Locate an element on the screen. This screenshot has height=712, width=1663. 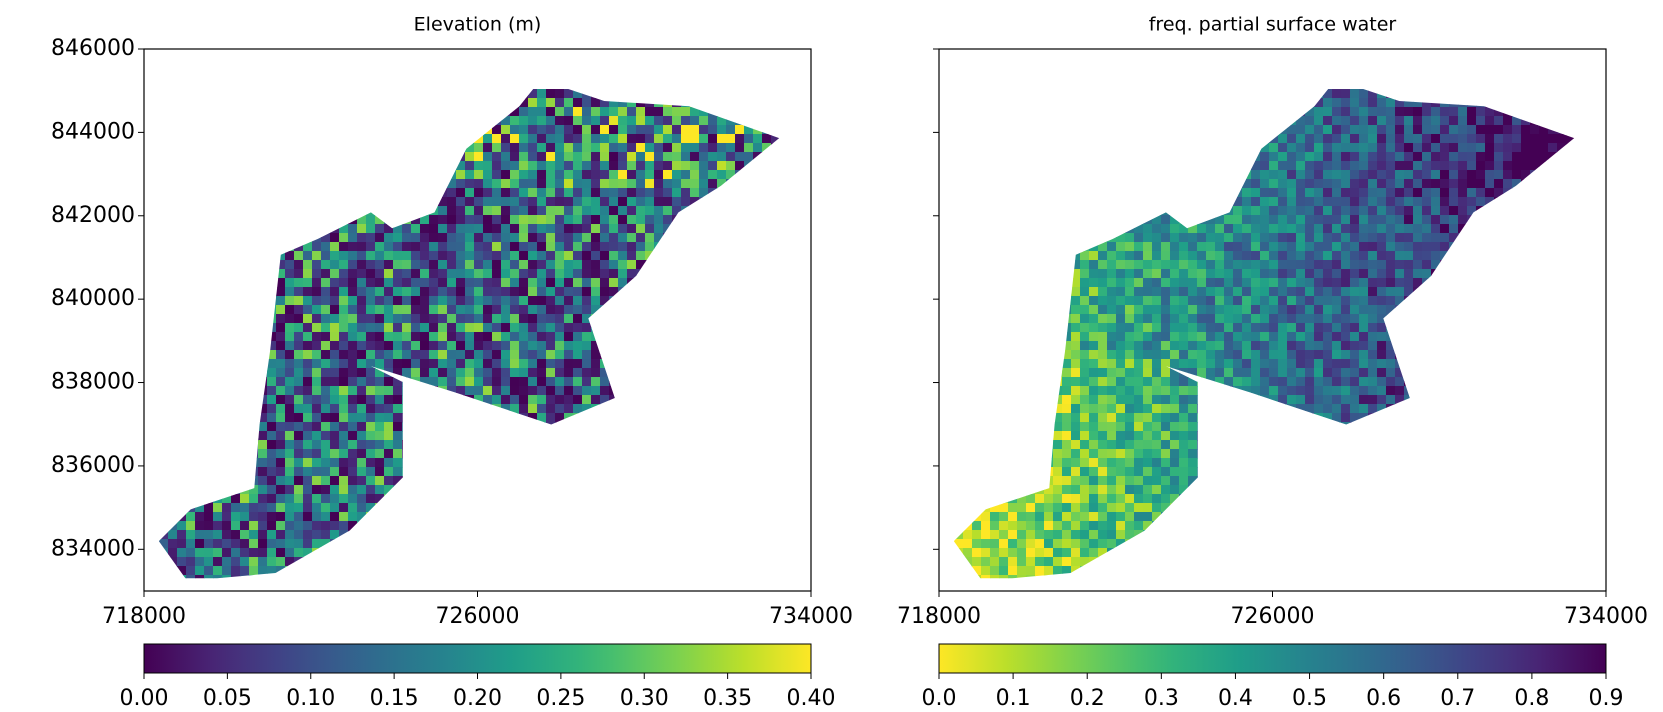
colorbar-tick-label: 0.3 is located at coordinates (1161, 698).